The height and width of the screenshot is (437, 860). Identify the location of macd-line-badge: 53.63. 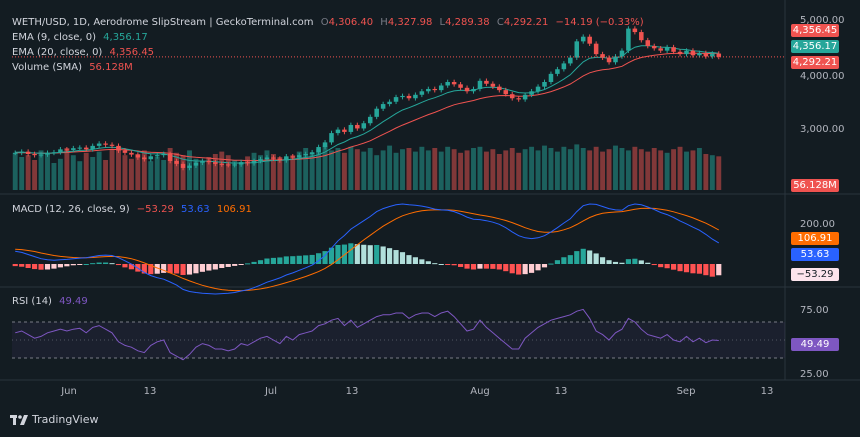
(815, 254).